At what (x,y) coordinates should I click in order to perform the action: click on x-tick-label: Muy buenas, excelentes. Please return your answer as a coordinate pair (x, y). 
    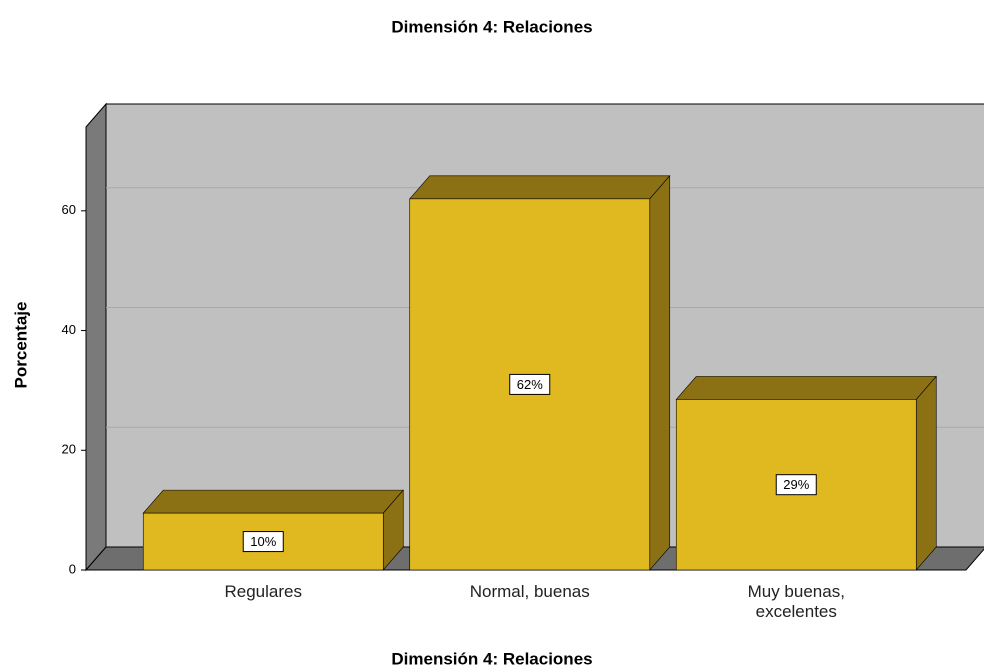
    Looking at the image, I should click on (796, 601).